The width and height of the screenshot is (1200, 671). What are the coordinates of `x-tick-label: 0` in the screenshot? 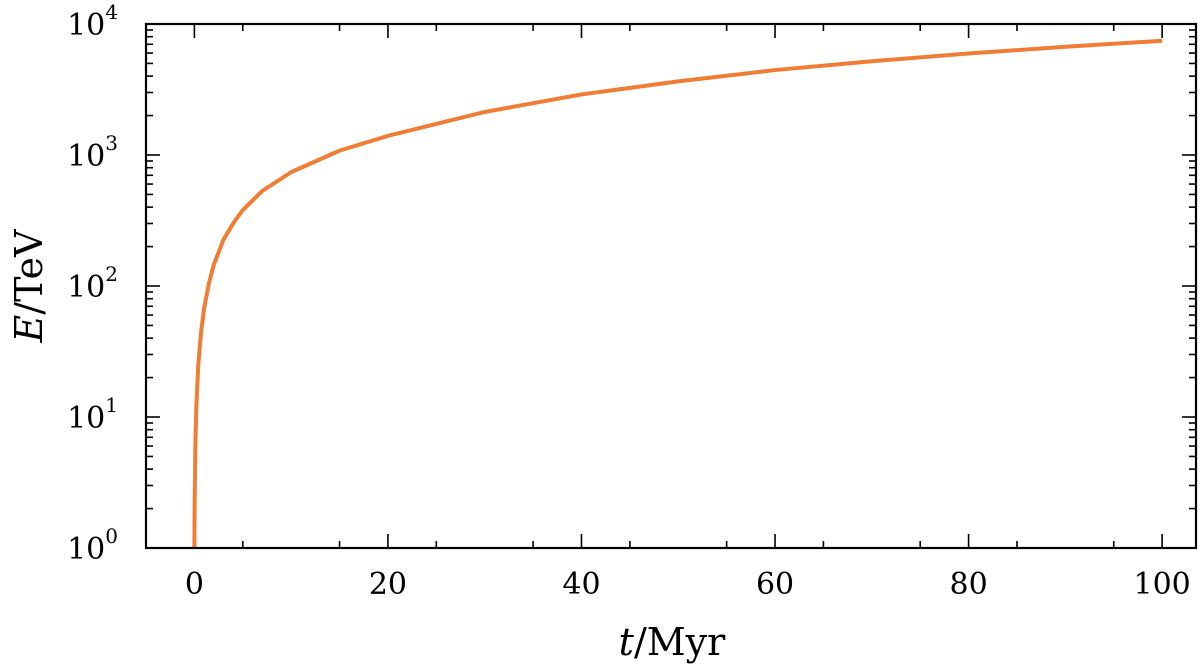 It's located at (194, 584).